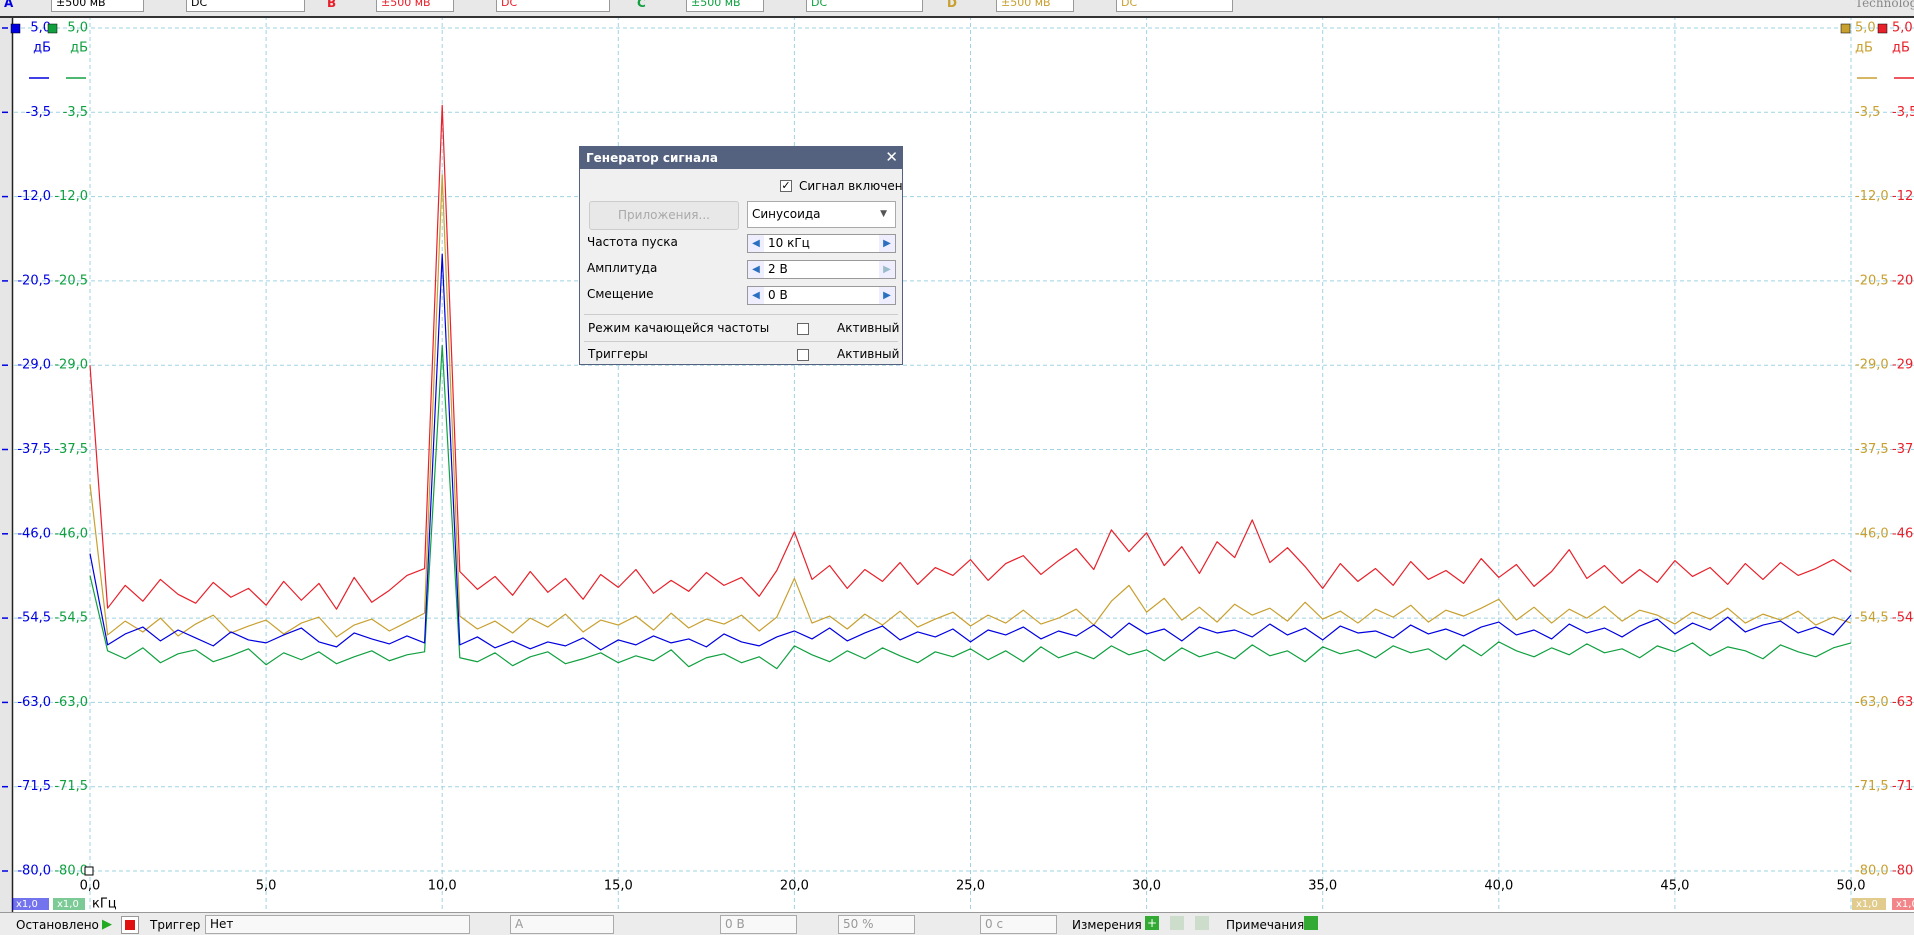 This screenshot has width=1914, height=935. What do you see at coordinates (130, 925) in the screenshot?
I see `stop-button` at bounding box center [130, 925].